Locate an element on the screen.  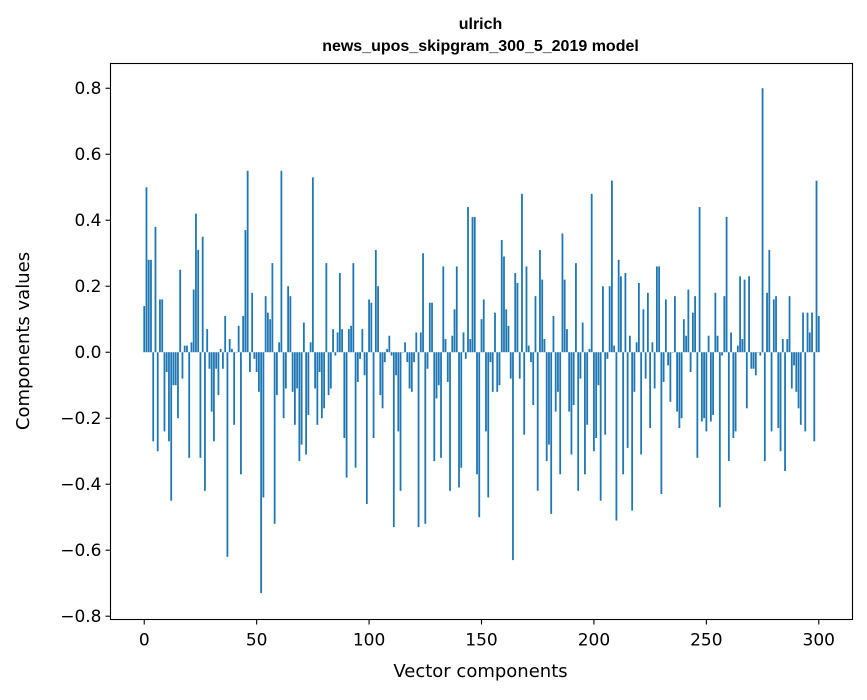
x-tick-label: 300 is located at coordinates (819, 641).